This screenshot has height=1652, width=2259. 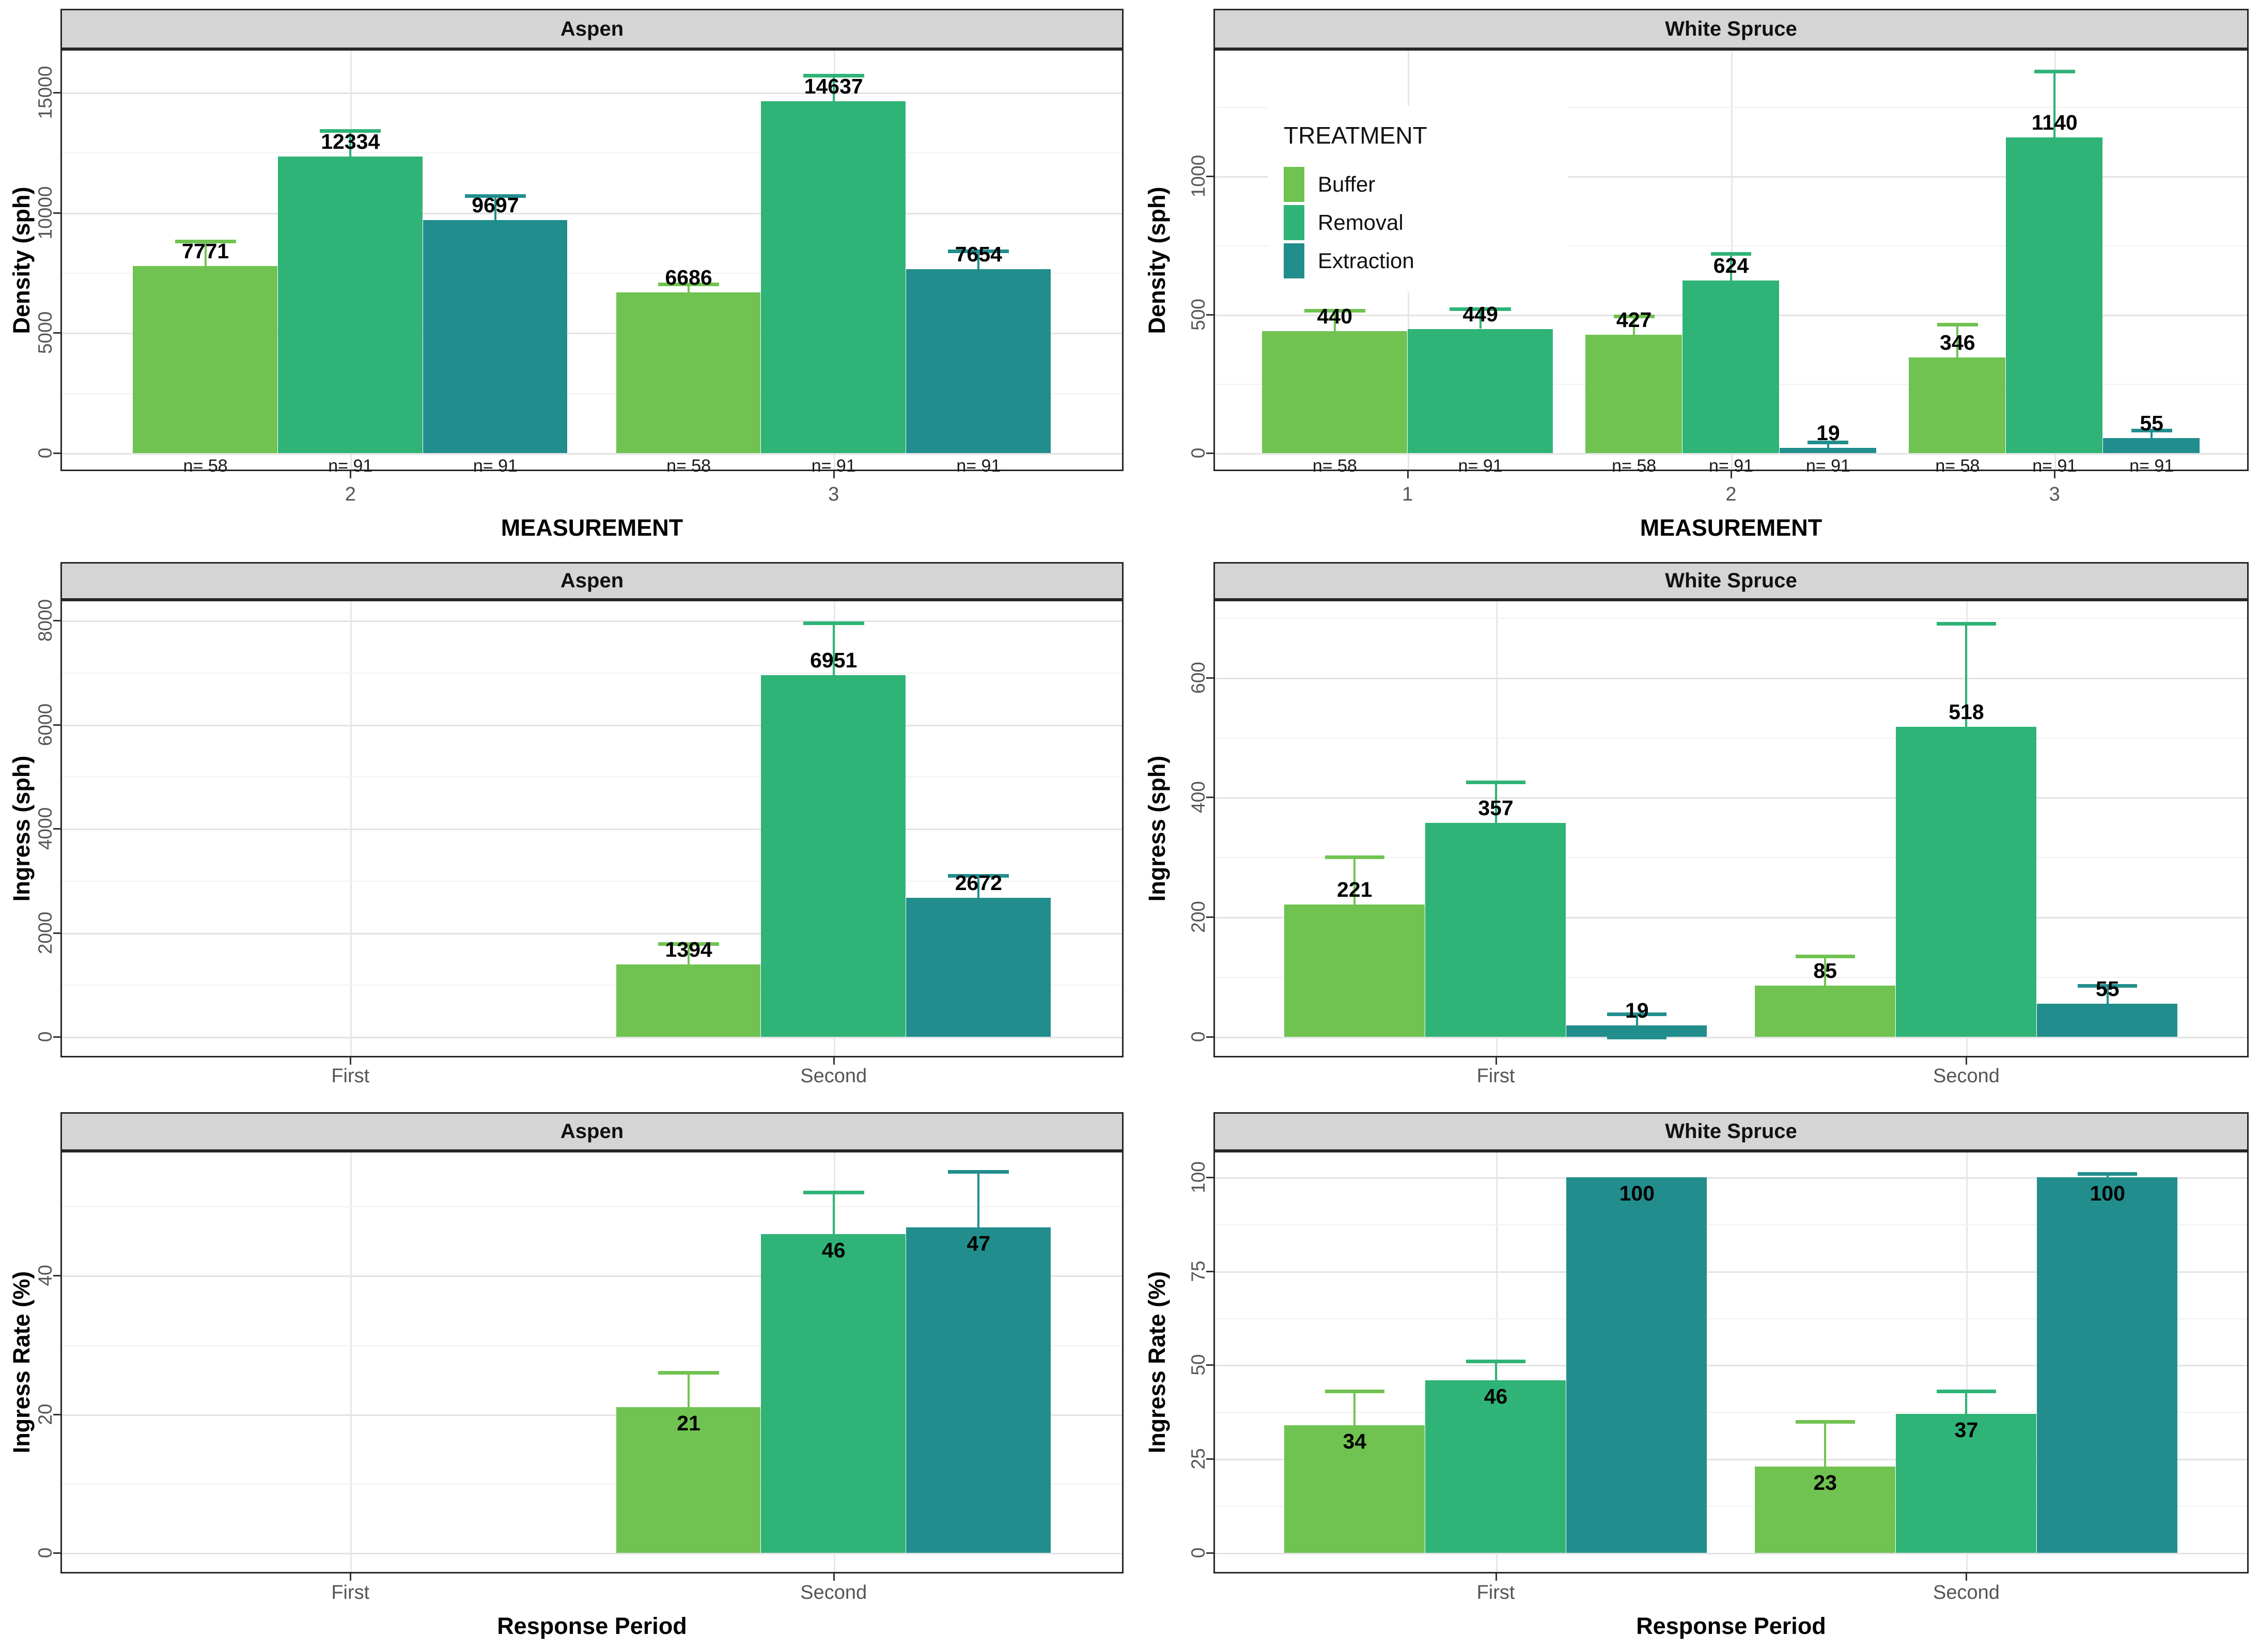 I want to click on facet-strip: White Spruce, so click(x=1731, y=1131).